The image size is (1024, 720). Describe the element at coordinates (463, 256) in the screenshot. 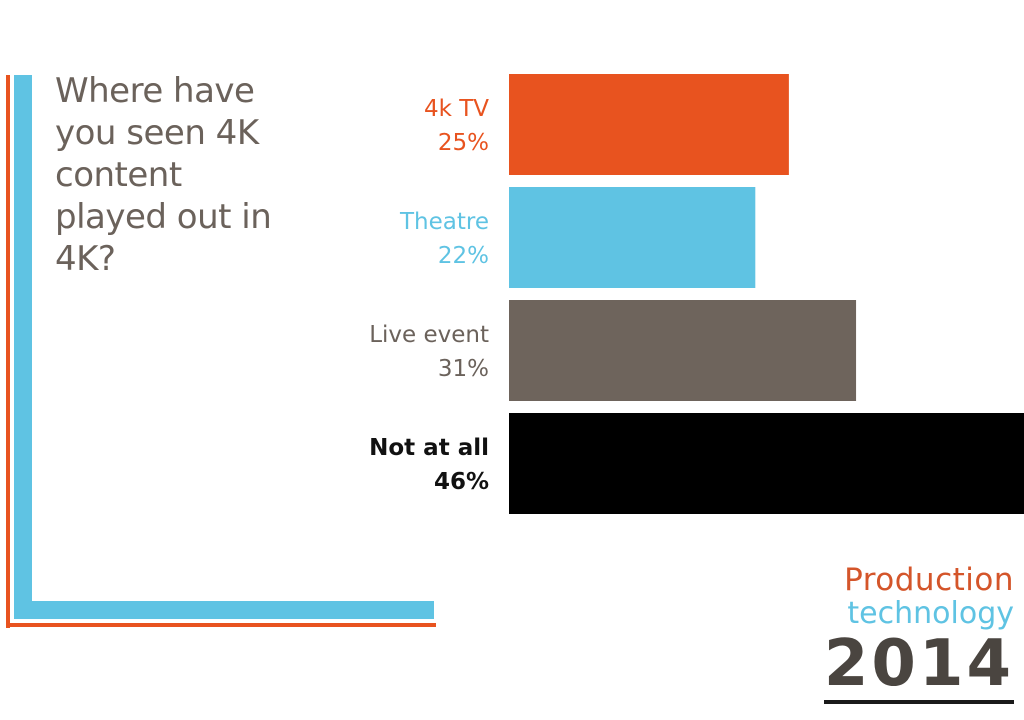

I see `value-label: 22%` at that location.